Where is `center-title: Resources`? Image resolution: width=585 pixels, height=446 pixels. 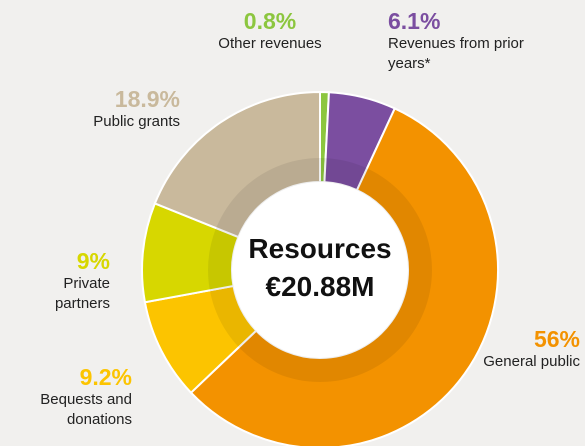 center-title: Resources is located at coordinates (319, 248).